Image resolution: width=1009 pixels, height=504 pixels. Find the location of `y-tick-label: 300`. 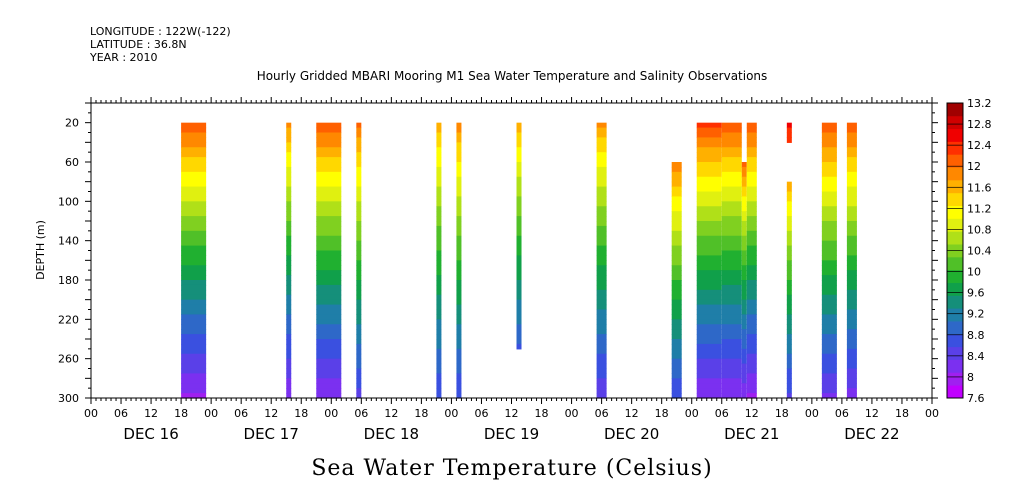

y-tick-label: 300 is located at coordinates (68, 398).